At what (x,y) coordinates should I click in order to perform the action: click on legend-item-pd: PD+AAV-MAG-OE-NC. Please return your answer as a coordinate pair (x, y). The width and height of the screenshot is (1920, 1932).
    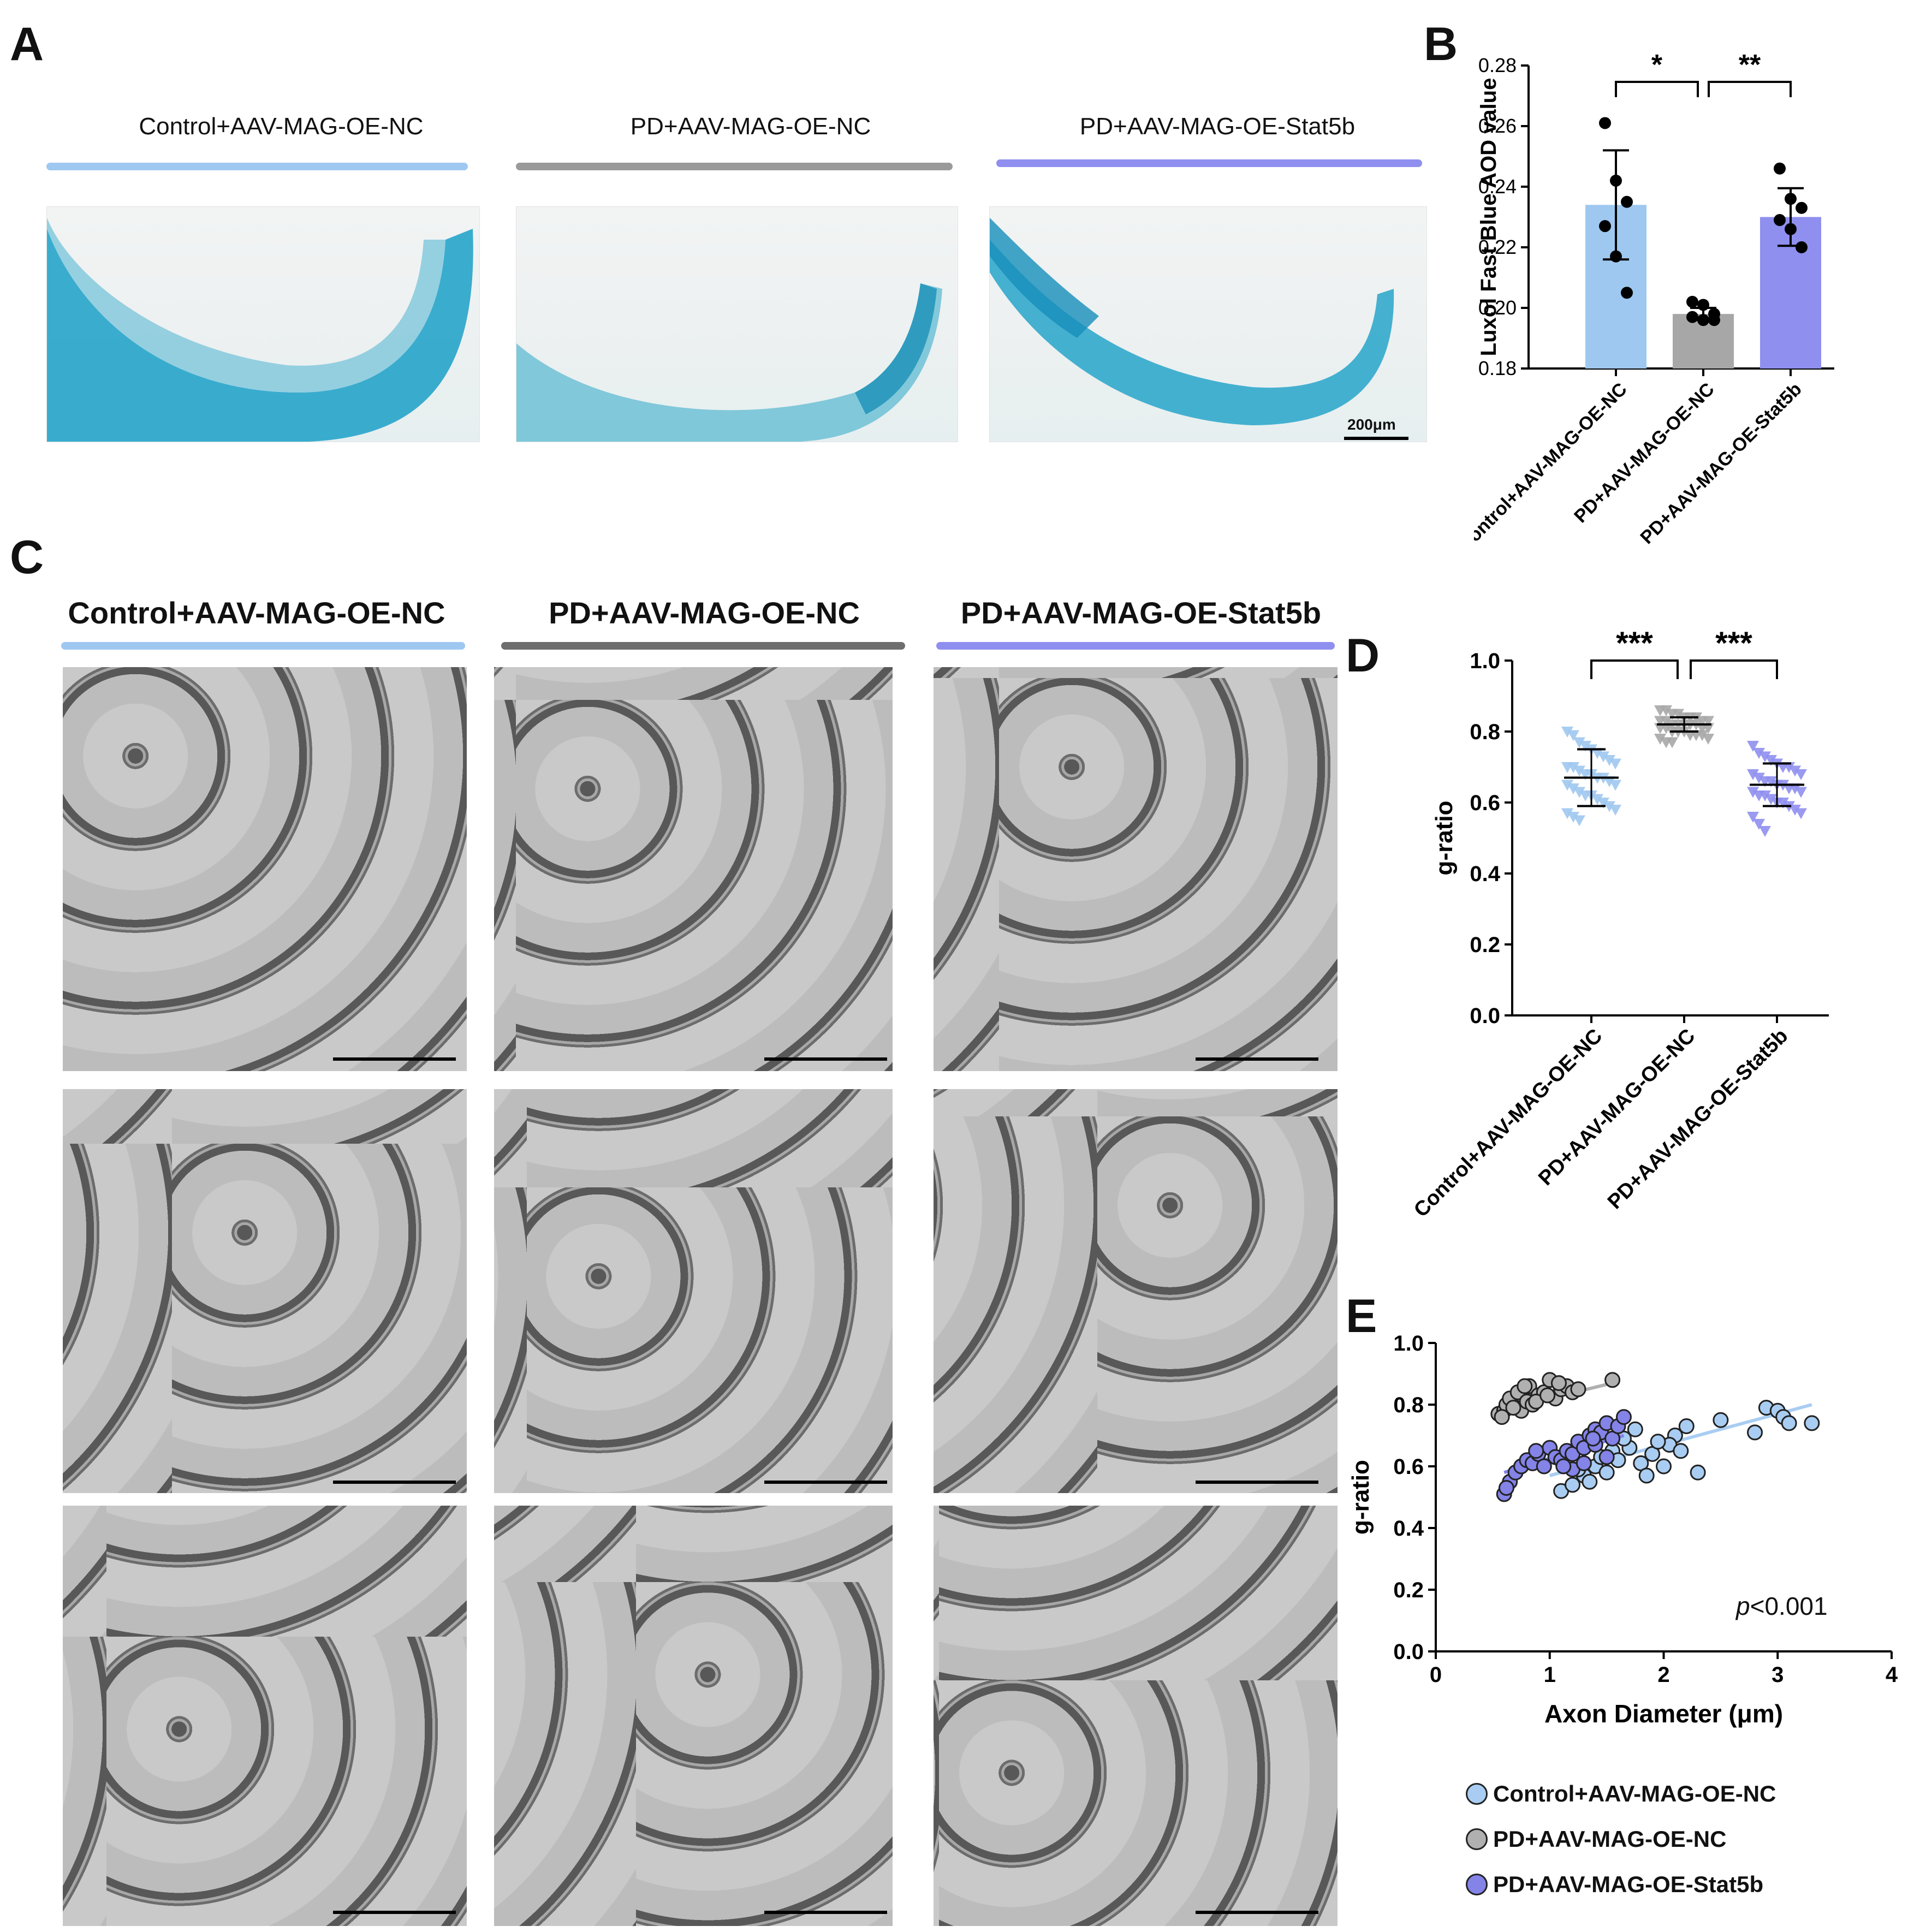
    Looking at the image, I should click on (1596, 1839).